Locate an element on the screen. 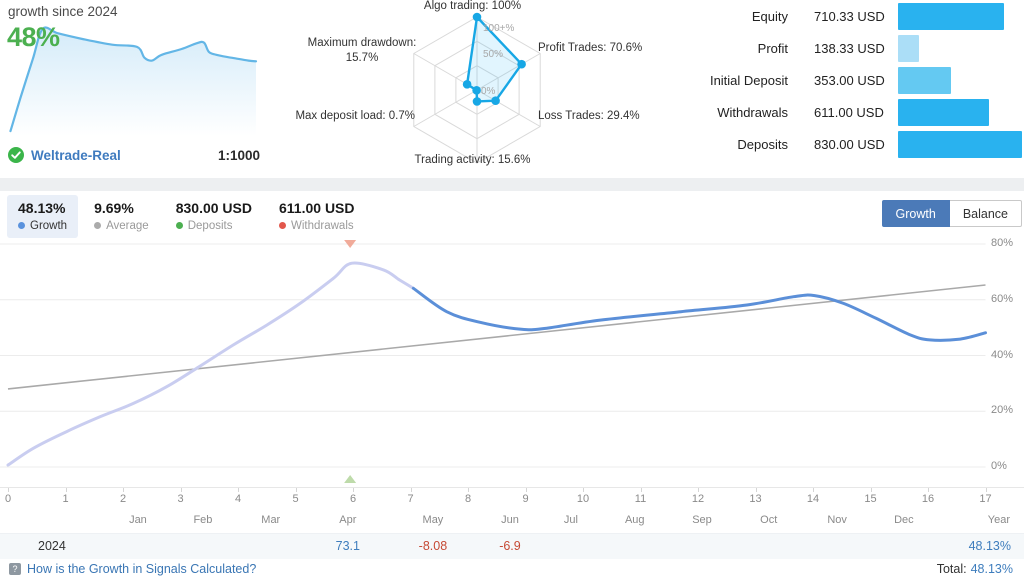 Image resolution: width=1024 pixels, height=582 pixels. balance-tab-button: Balance is located at coordinates (985, 213).